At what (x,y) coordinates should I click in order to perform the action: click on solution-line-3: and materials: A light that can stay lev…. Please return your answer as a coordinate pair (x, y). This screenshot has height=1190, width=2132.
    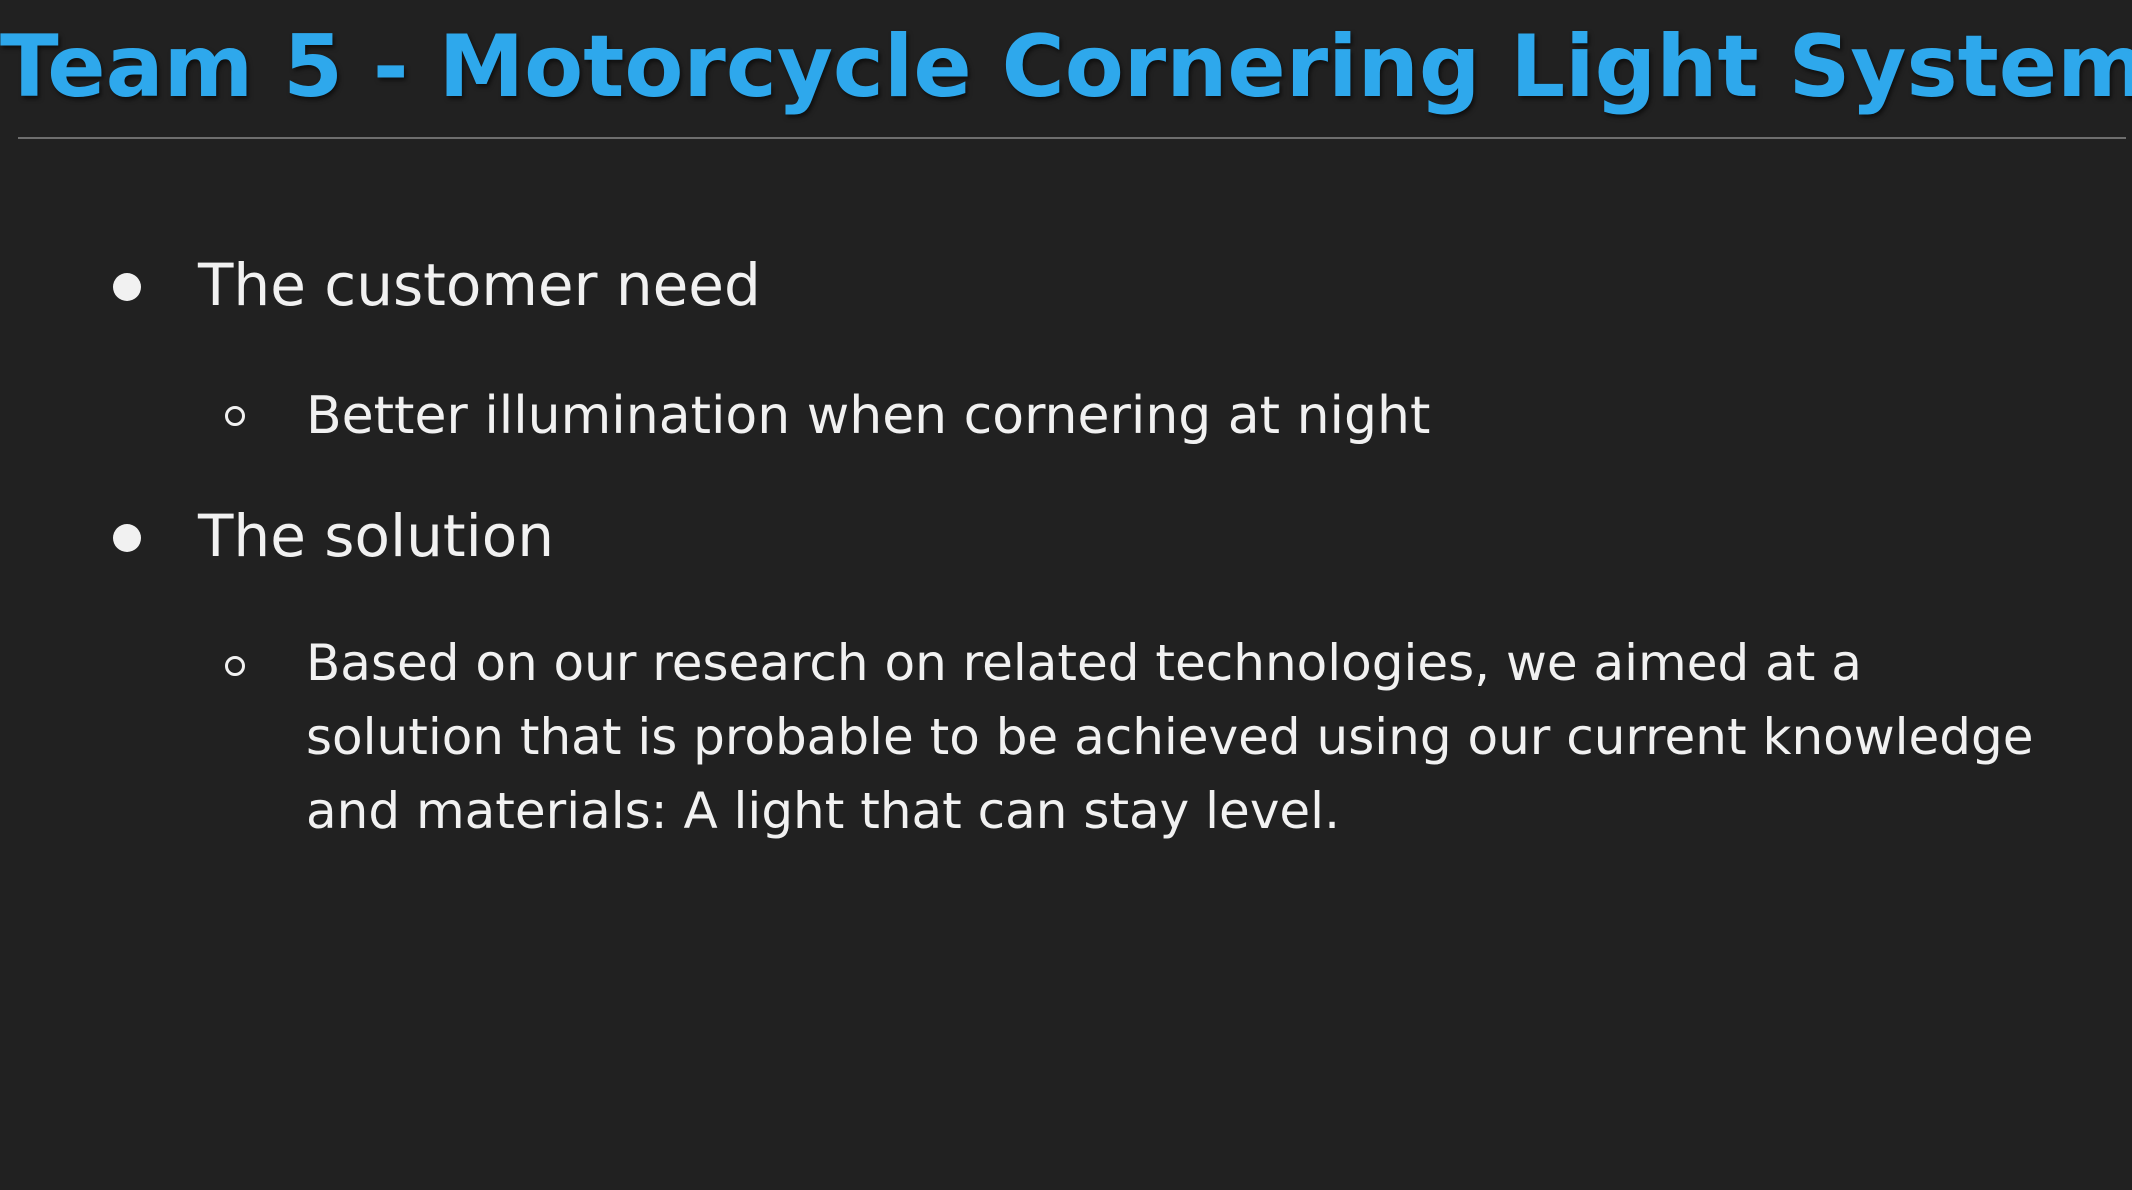
    Looking at the image, I should click on (823, 811).